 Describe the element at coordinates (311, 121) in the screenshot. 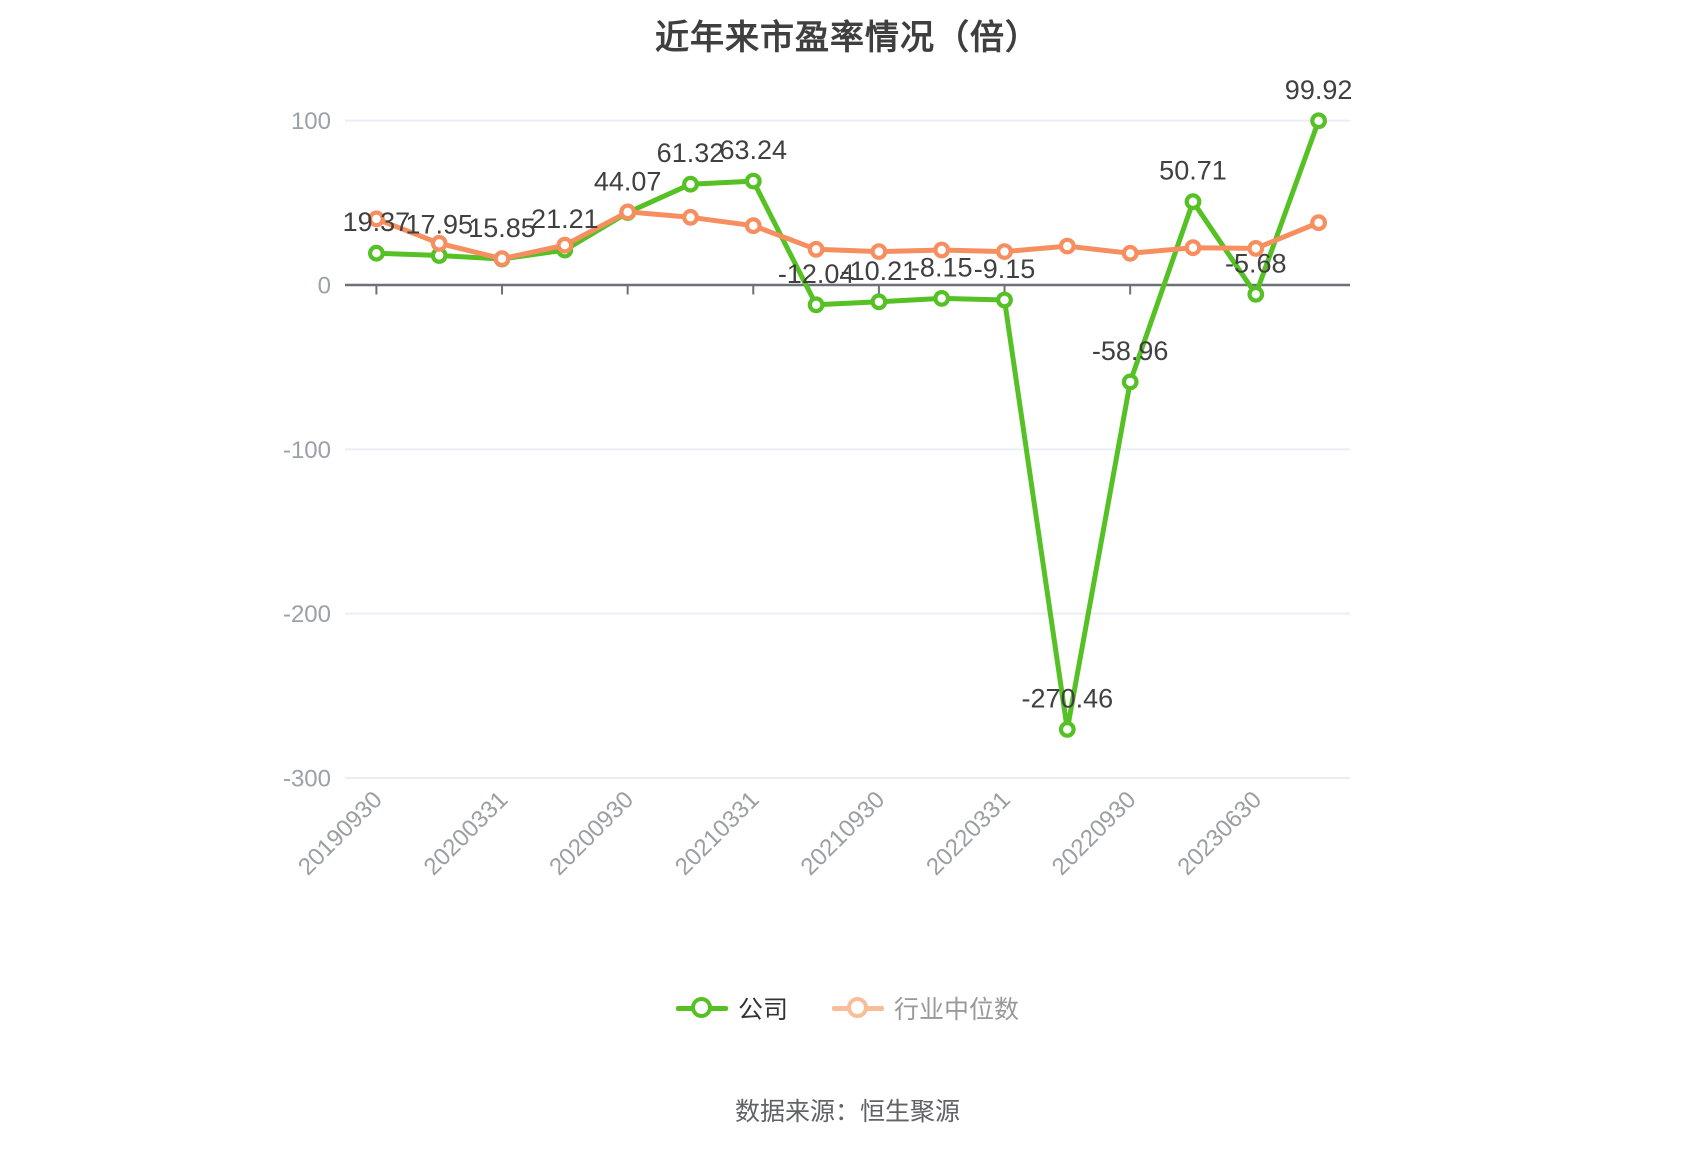

I see `y-axis-label: 100` at that location.